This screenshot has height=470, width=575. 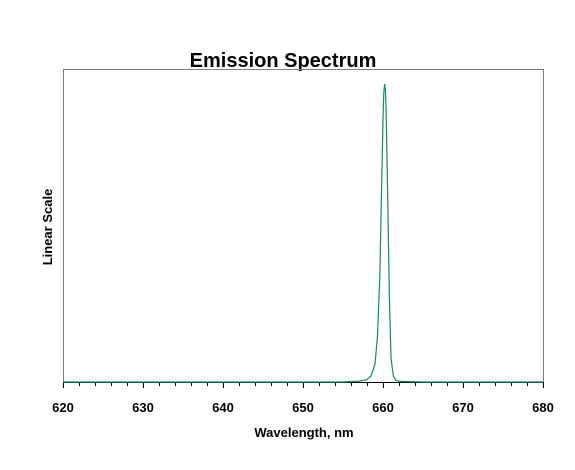 What do you see at coordinates (303, 432) in the screenshot?
I see `x-axis-label: Wavelength, nm` at bounding box center [303, 432].